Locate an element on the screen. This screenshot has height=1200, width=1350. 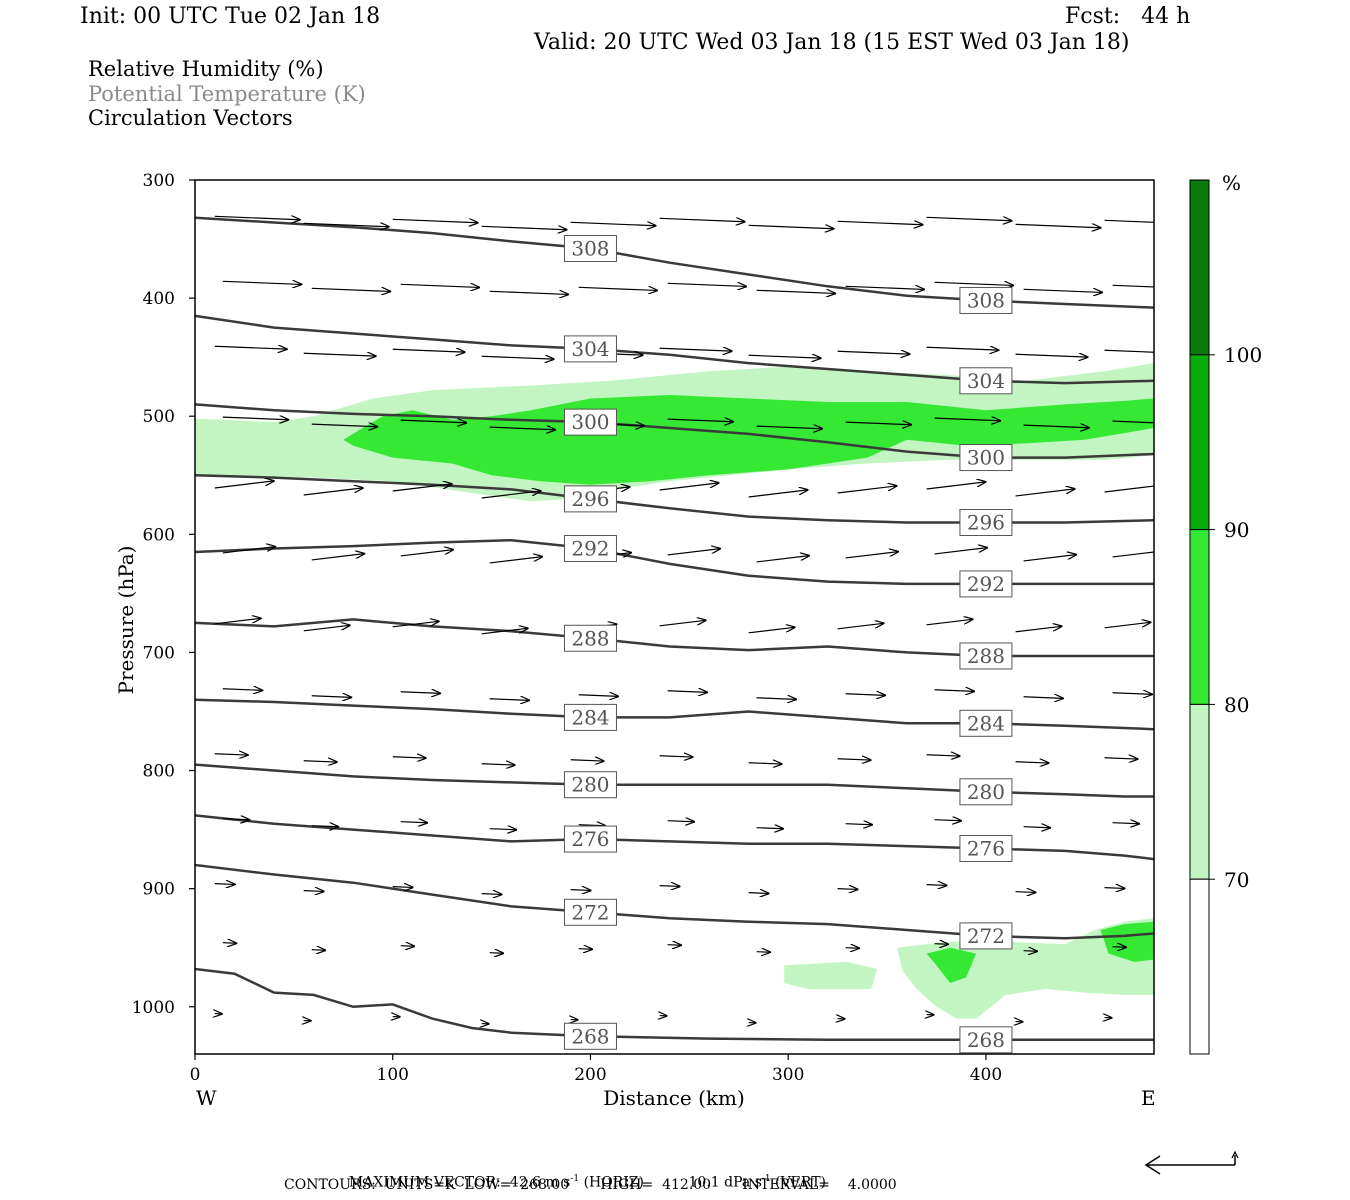
y-axis-label: Pressure (hPa) is located at coordinates (126, 620).